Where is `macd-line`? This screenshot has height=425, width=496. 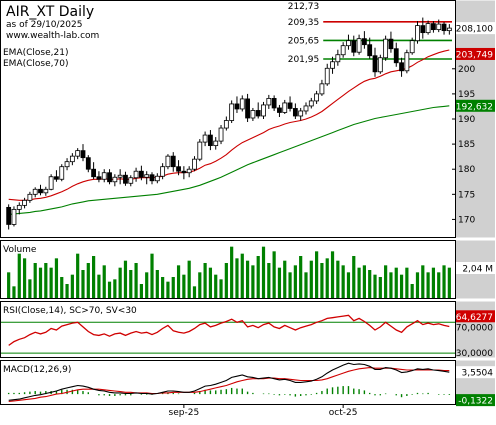 macd-line is located at coordinates (229, 381).